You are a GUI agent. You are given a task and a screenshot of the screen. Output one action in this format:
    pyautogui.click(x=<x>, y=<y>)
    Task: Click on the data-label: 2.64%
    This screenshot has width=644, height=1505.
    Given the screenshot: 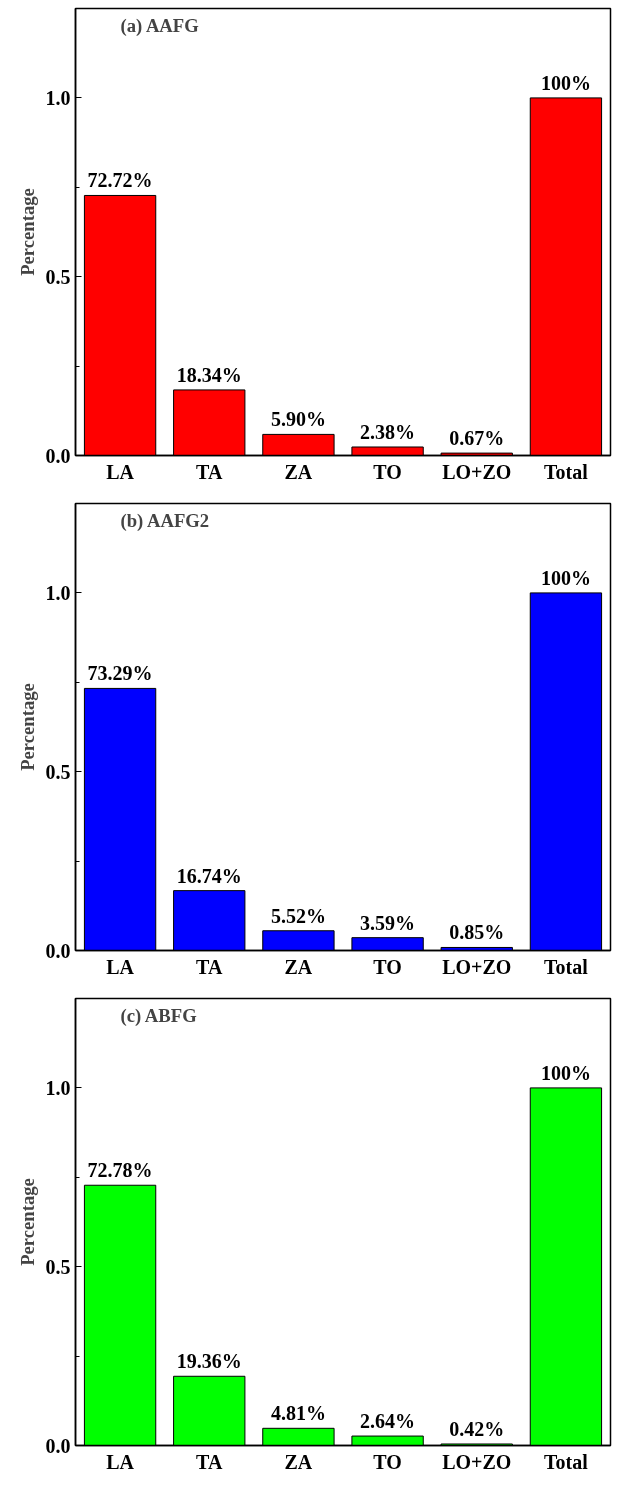 What is the action you would take?
    pyautogui.click(x=388, y=1421)
    